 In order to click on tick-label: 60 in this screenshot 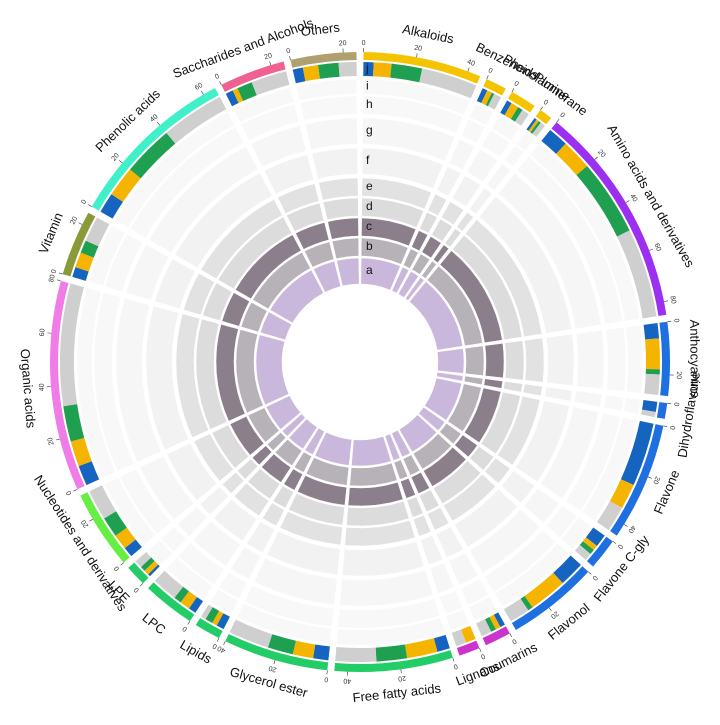, I will do `click(199, 87)`.